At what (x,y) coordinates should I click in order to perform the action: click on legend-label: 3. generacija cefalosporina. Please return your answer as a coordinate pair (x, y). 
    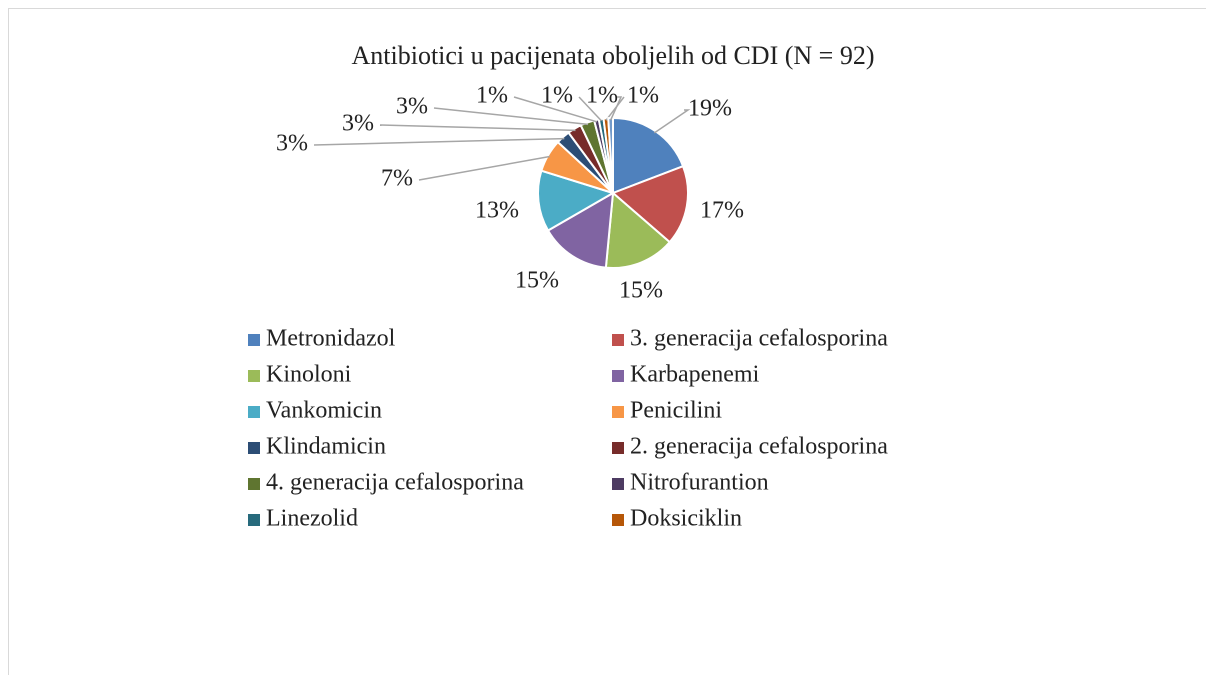
    Looking at the image, I should click on (759, 339).